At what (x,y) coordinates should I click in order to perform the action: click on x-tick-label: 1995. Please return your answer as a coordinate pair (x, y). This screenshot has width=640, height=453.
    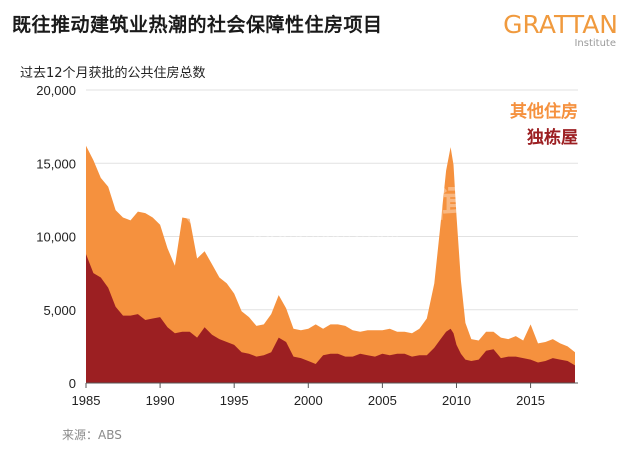
    Looking at the image, I should click on (234, 400).